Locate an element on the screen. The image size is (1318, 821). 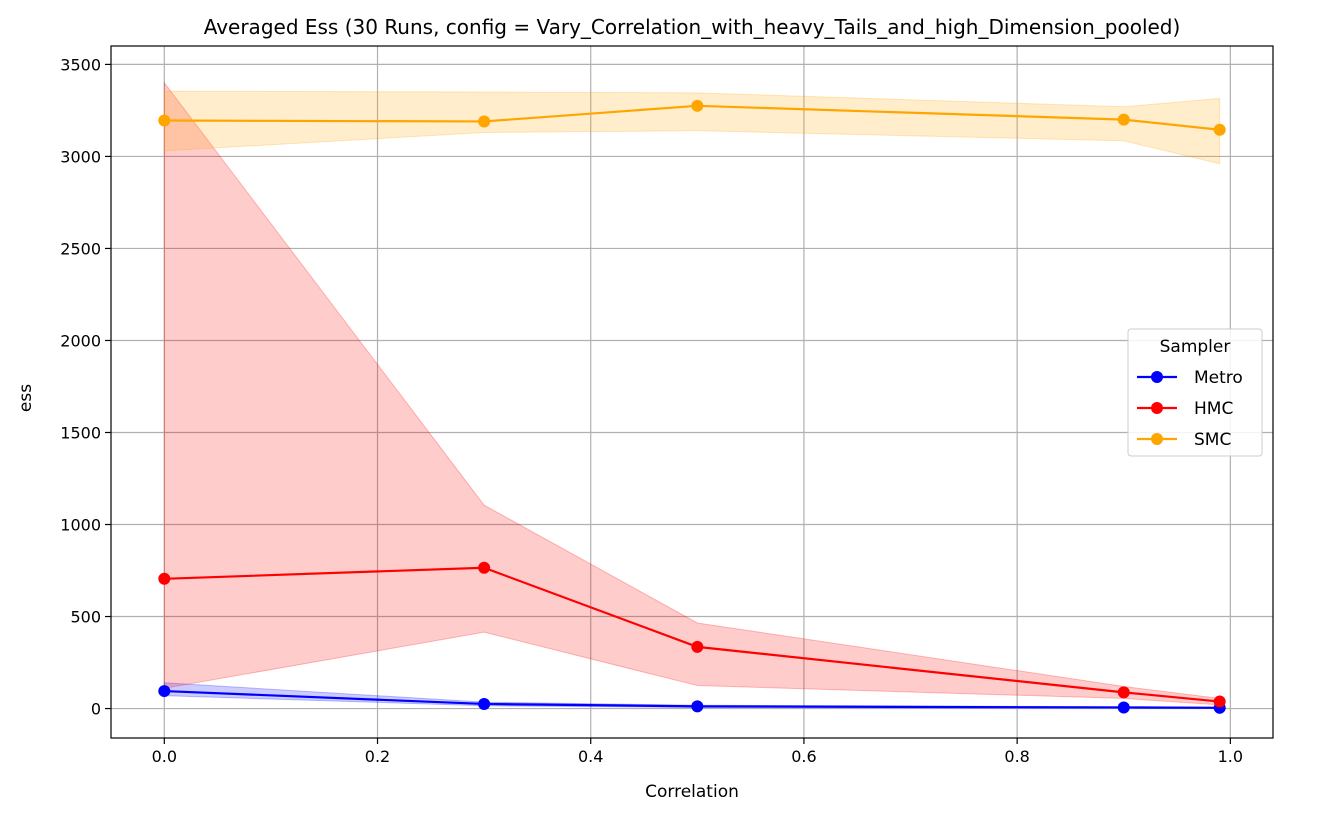
legend-marker-smc is located at coordinates (1157, 439).